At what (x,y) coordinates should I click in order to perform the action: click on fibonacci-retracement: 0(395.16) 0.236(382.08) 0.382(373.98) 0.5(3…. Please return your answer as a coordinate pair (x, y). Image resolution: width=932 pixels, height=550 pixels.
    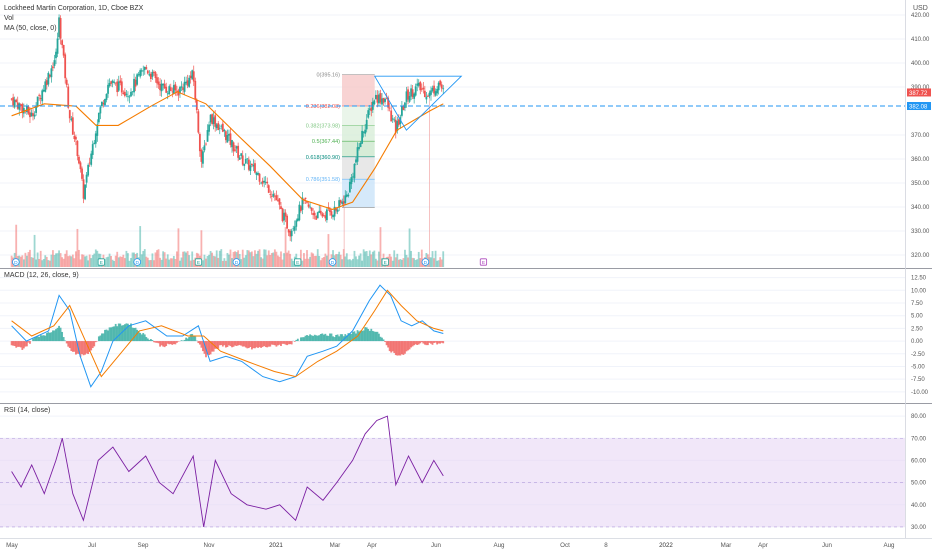
    Looking at the image, I should click on (368, 170).